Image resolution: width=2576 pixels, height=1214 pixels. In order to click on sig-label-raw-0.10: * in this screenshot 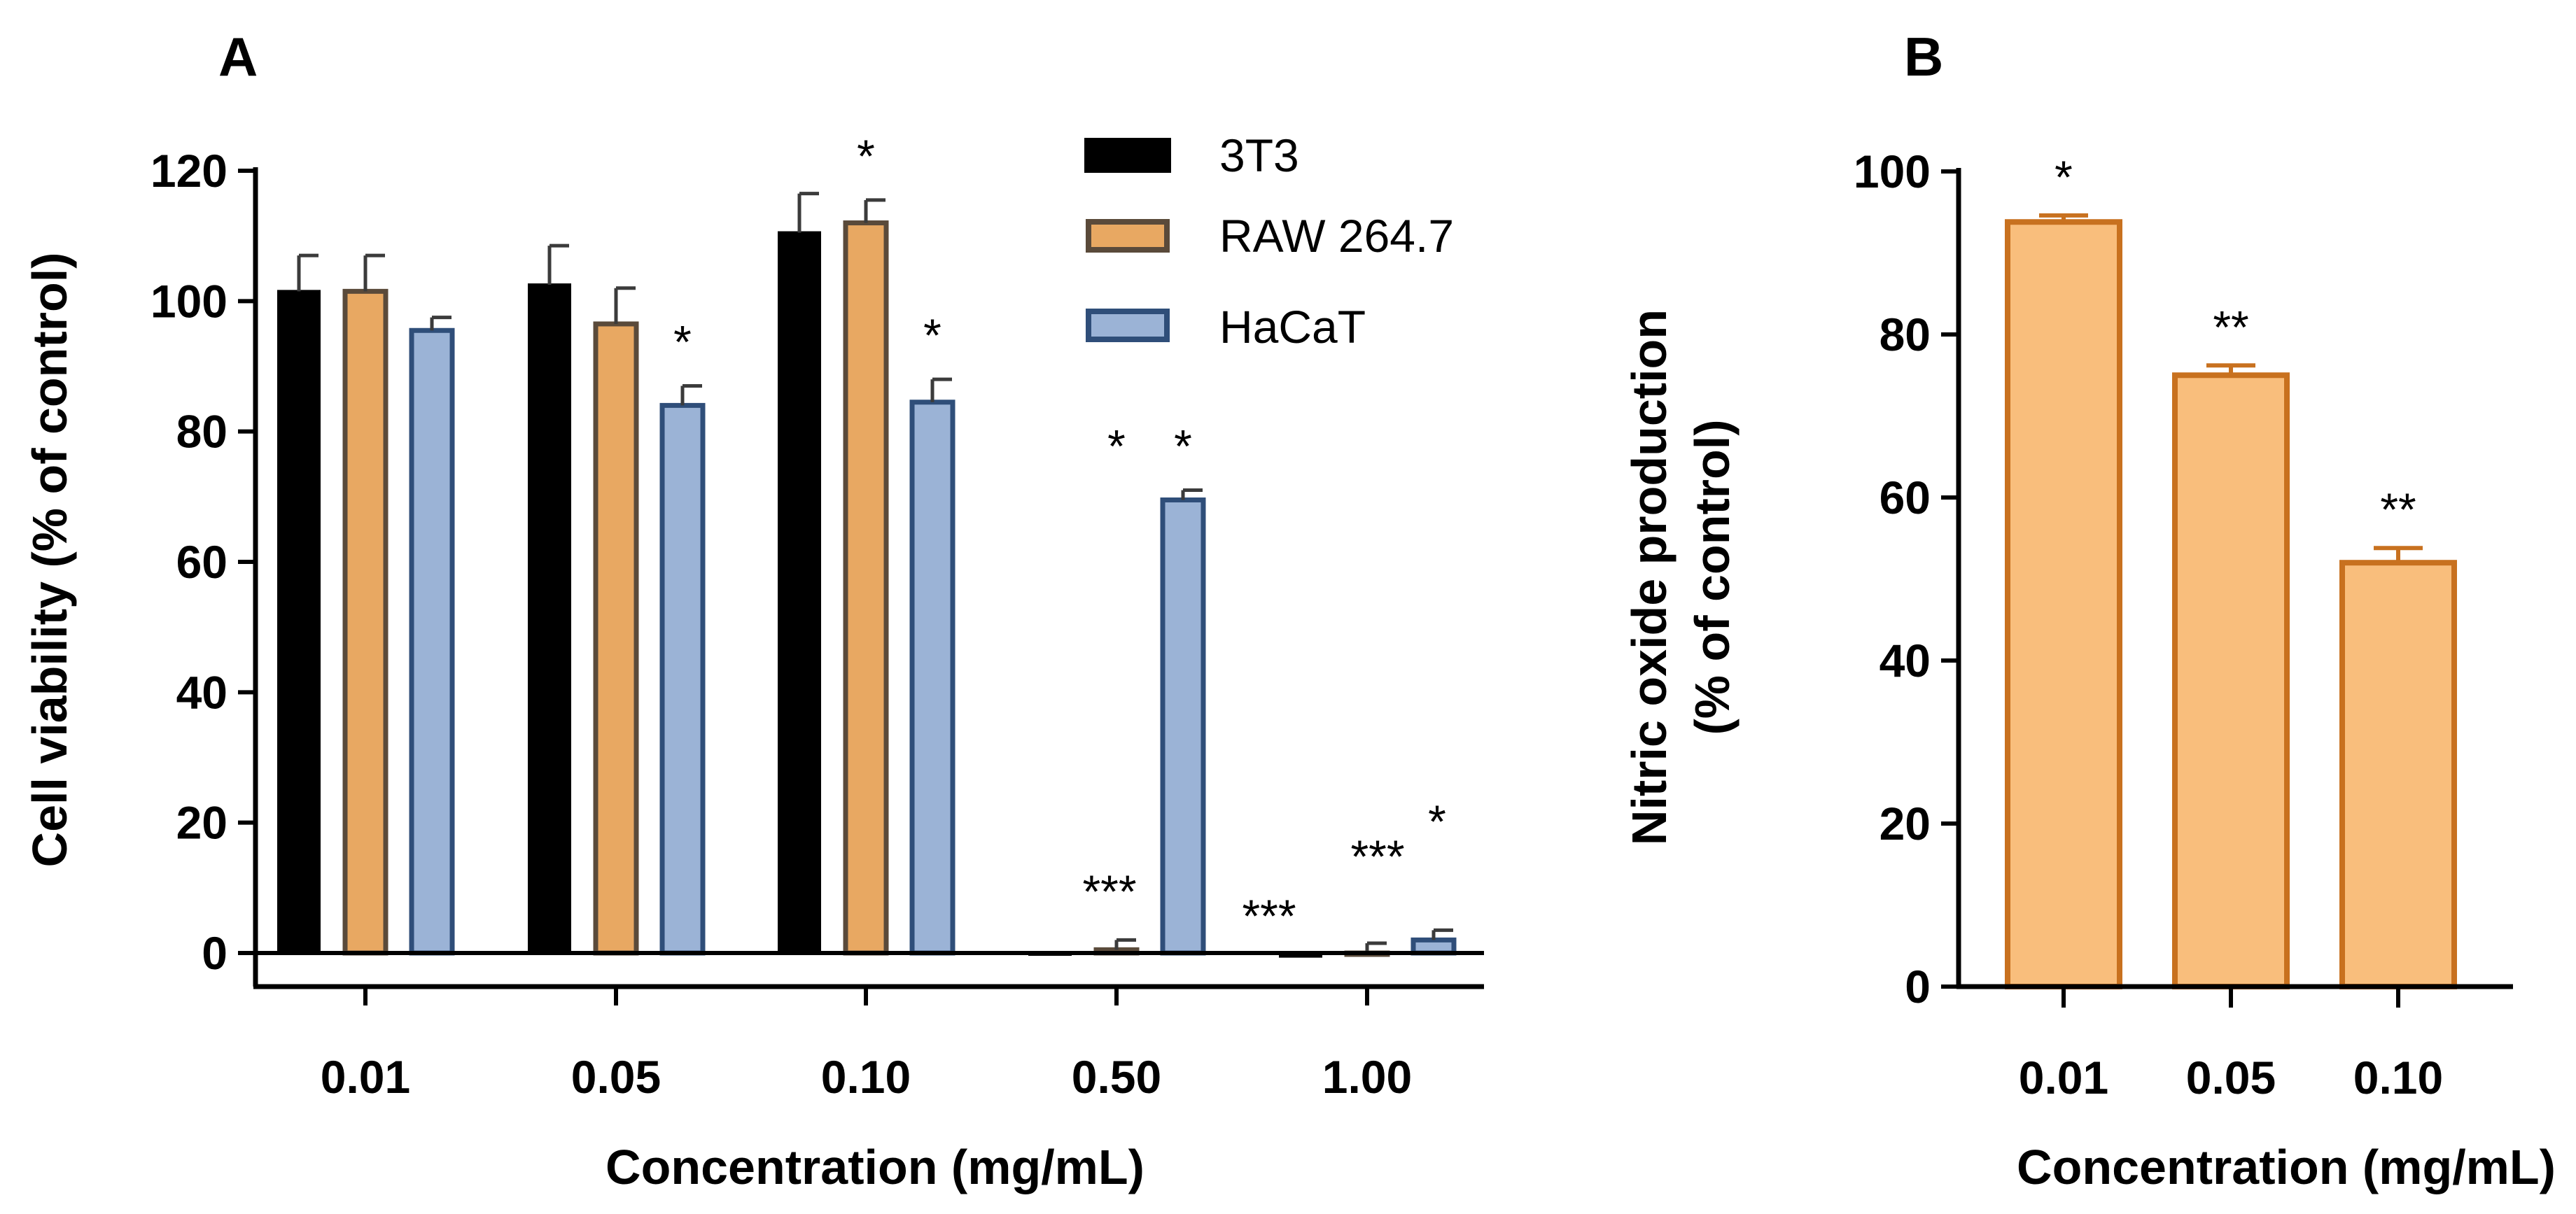, I will do `click(866, 156)`.